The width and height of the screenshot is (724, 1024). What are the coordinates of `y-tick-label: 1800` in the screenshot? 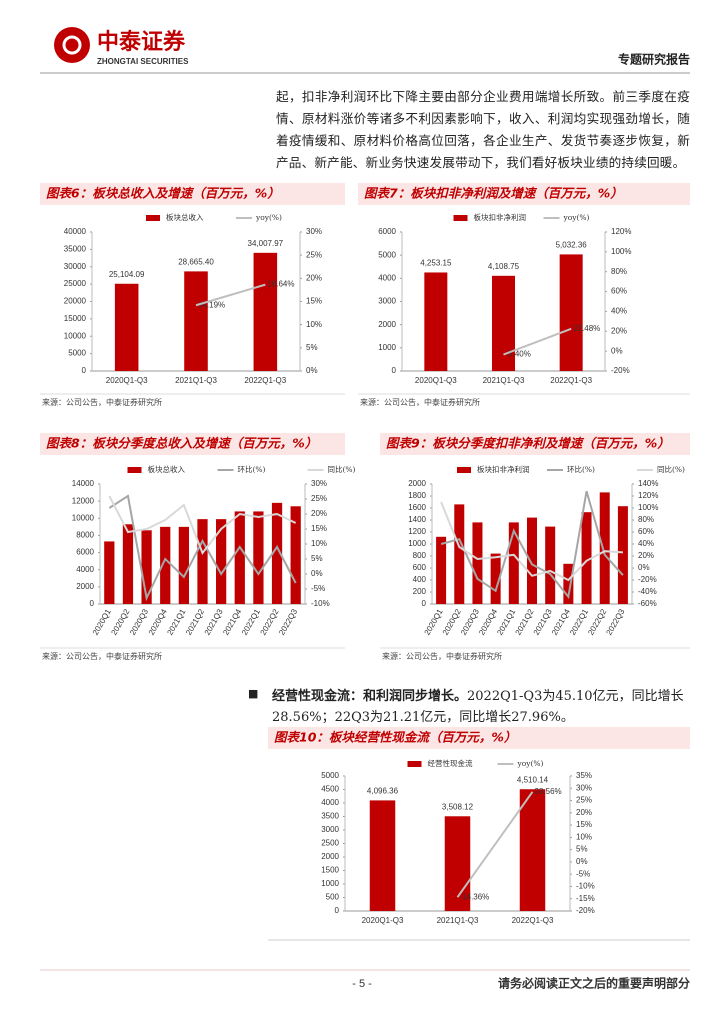 It's located at (417, 495).